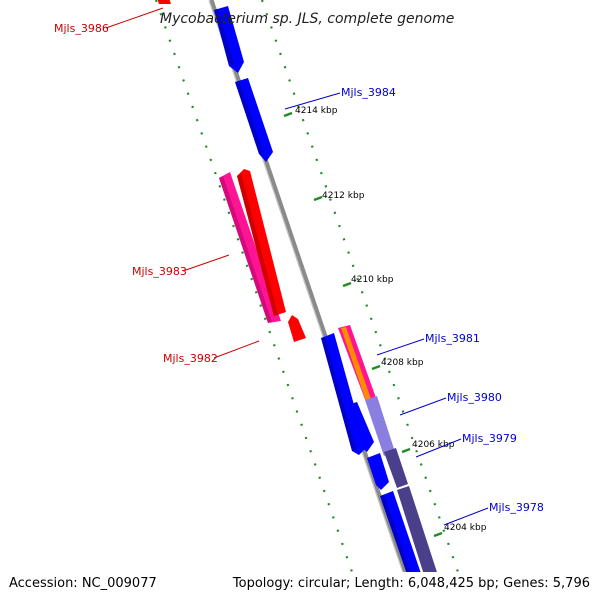 The image size is (600, 605). I want to click on gene-arrow-mjls-3978-purple, so click(421, 543).